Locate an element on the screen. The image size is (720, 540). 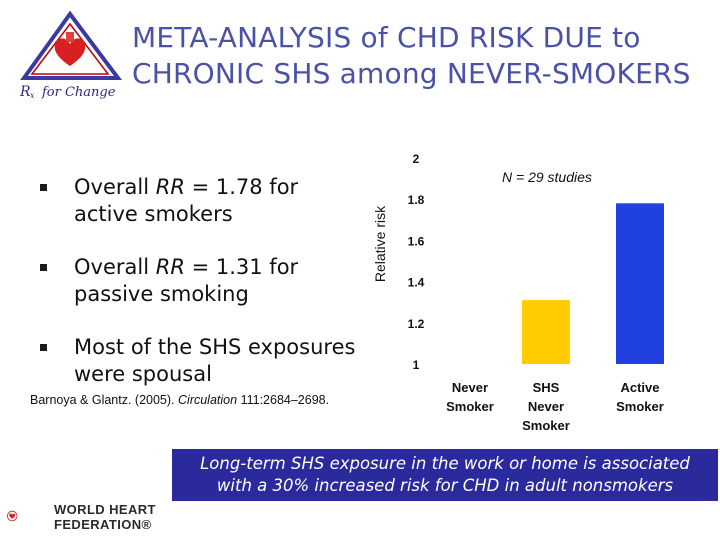
whf-line-2: FEDERATION® is located at coordinates (103, 524).